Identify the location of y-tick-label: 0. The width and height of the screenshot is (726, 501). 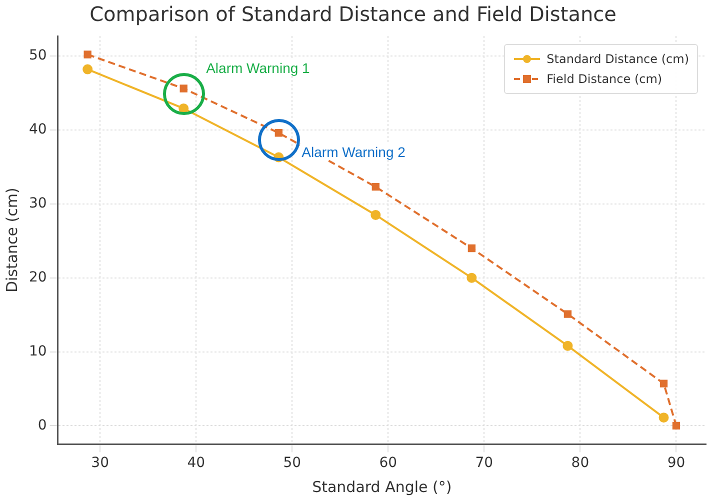
(42, 425).